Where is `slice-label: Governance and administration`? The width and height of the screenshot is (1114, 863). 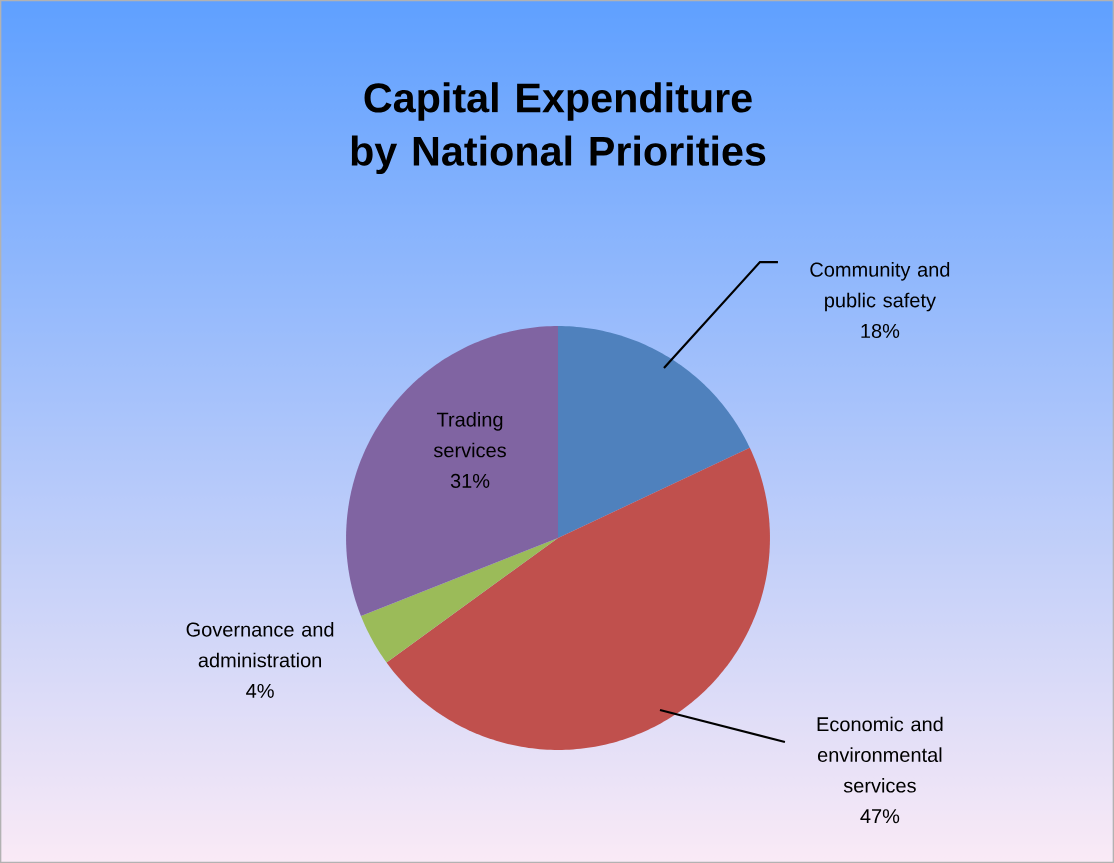
slice-label: Governance and administration is located at coordinates (260, 644).